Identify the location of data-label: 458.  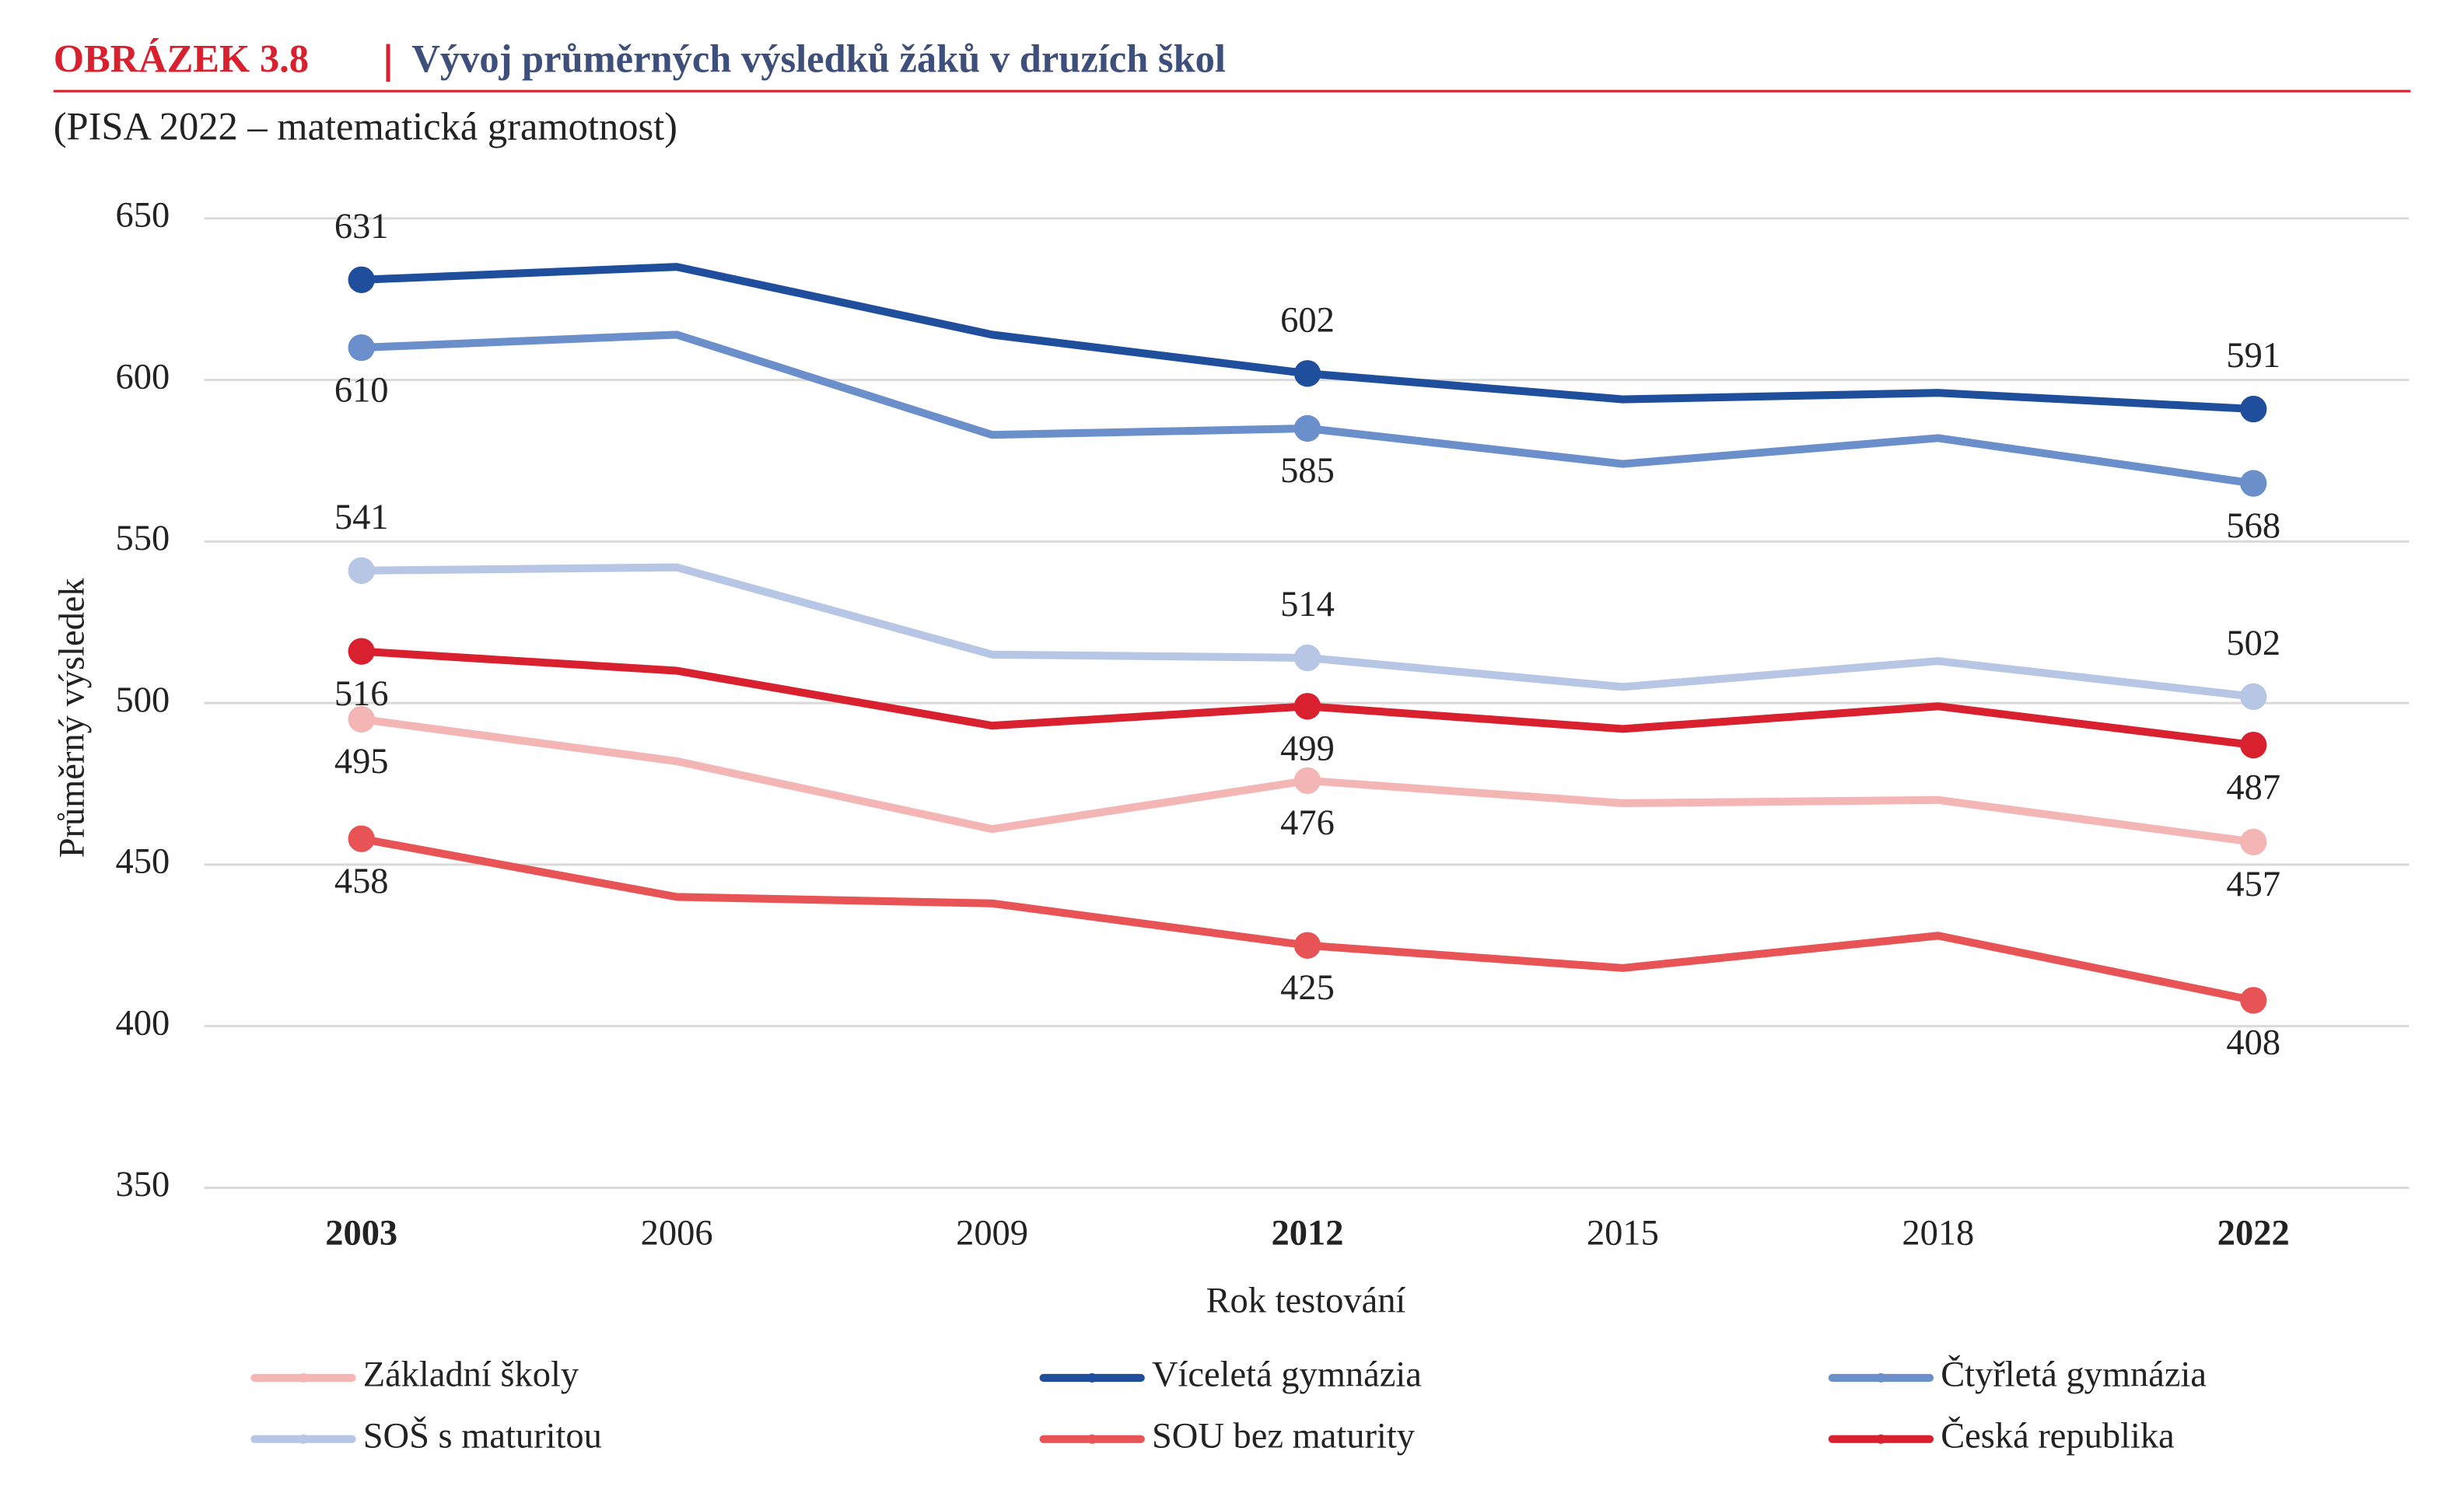
(362, 881).